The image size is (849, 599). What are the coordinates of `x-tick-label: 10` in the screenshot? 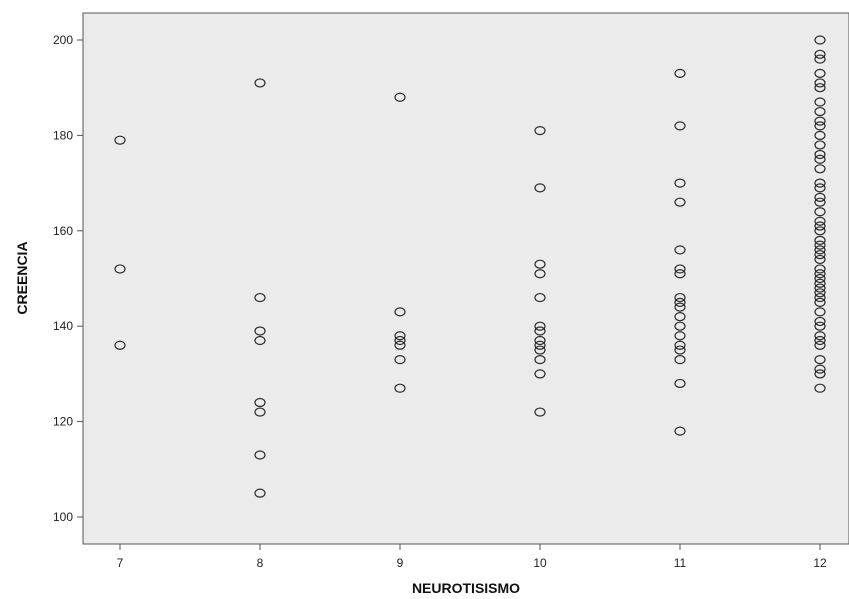 It's located at (540, 563).